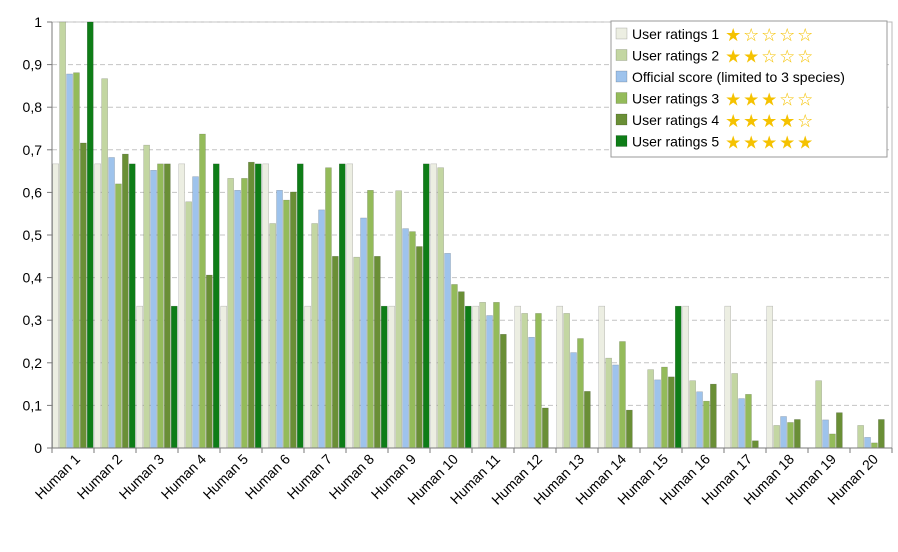 This screenshot has width=898, height=552. What do you see at coordinates (100, 477) in the screenshot?
I see `x-tick-label: Human 2` at bounding box center [100, 477].